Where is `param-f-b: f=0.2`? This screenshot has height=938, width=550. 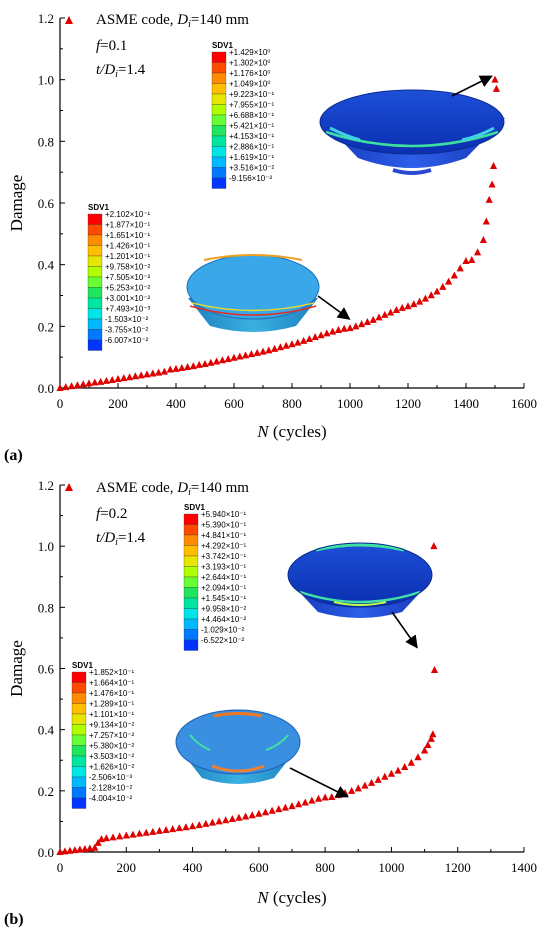 param-f-b: f=0.2 is located at coordinates (111, 514).